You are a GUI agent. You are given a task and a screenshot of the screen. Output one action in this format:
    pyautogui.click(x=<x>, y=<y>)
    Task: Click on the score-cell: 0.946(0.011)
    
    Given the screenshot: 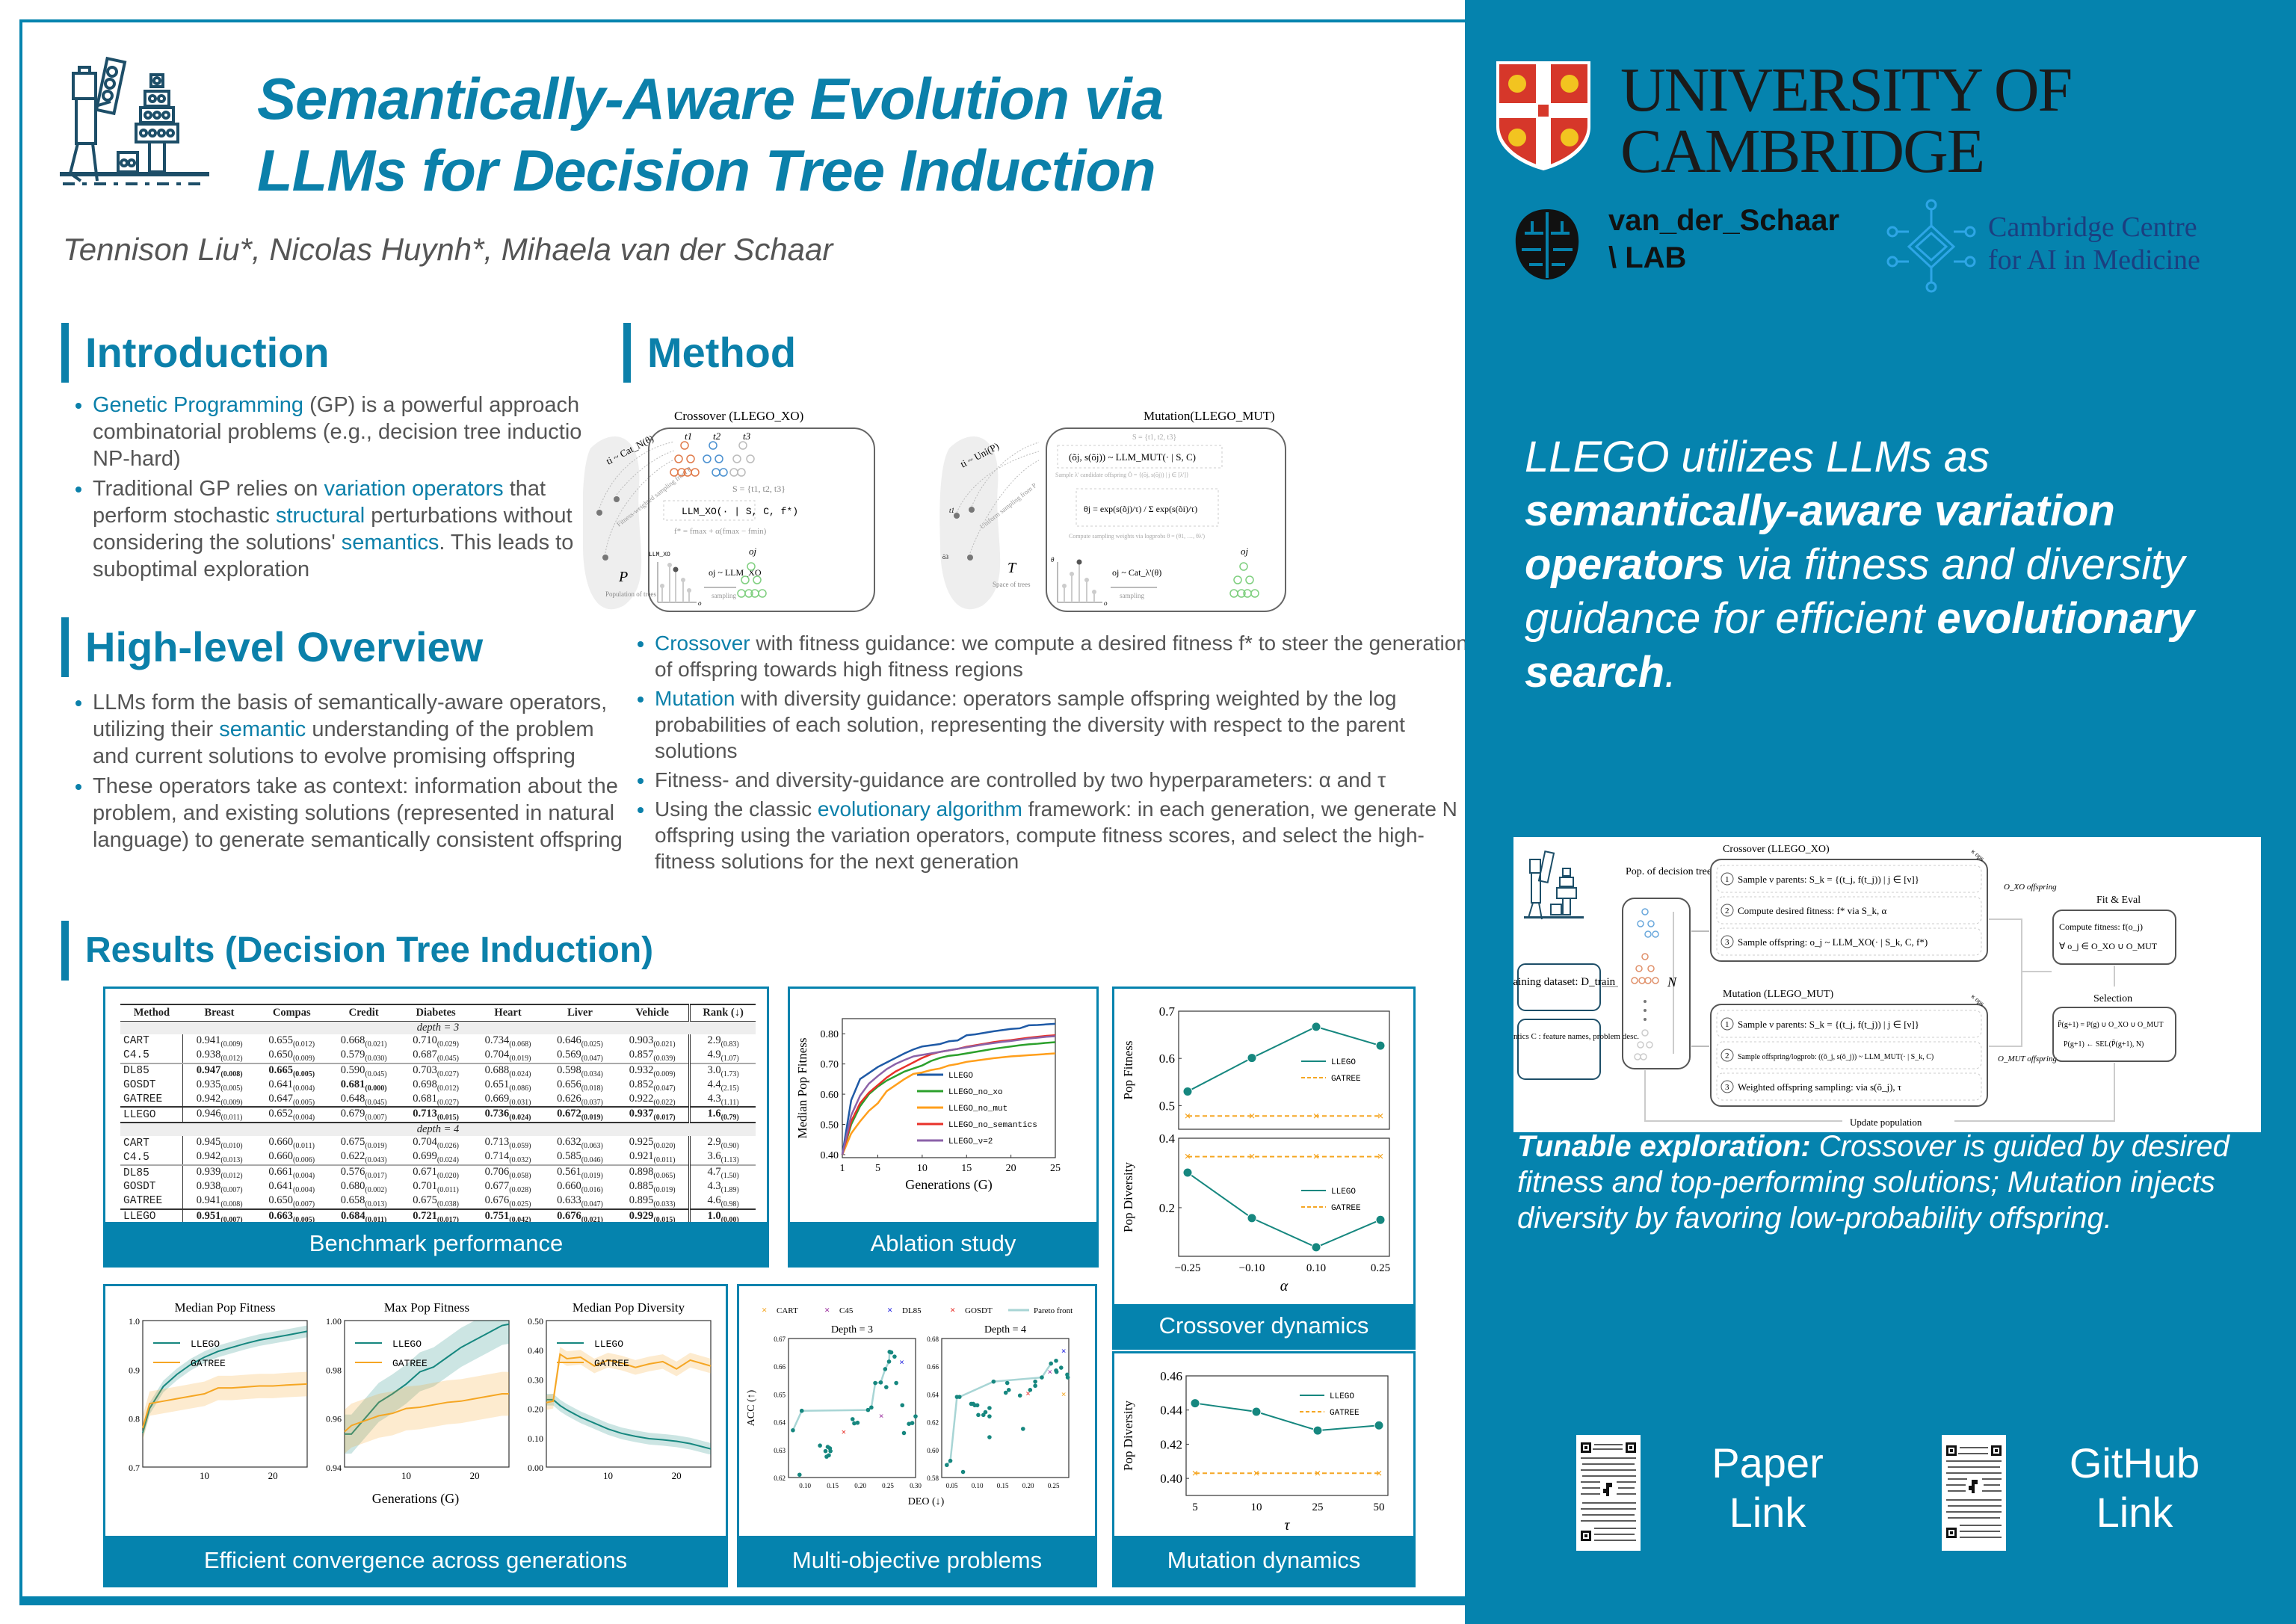 What is the action you would take?
    pyautogui.click(x=219, y=1115)
    